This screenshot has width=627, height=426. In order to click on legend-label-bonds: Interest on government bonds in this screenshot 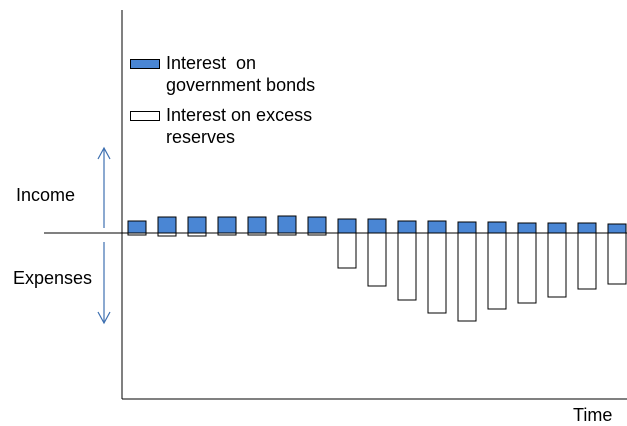, I will do `click(241, 74)`.